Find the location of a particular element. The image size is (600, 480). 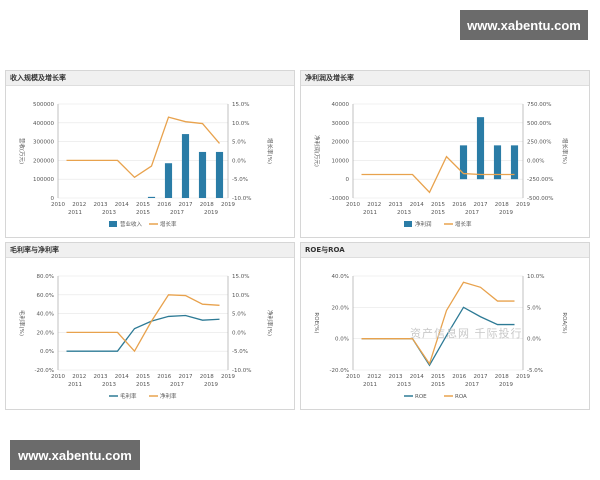

y2-tick-label: 10.0% is located at coordinates (240, 124).